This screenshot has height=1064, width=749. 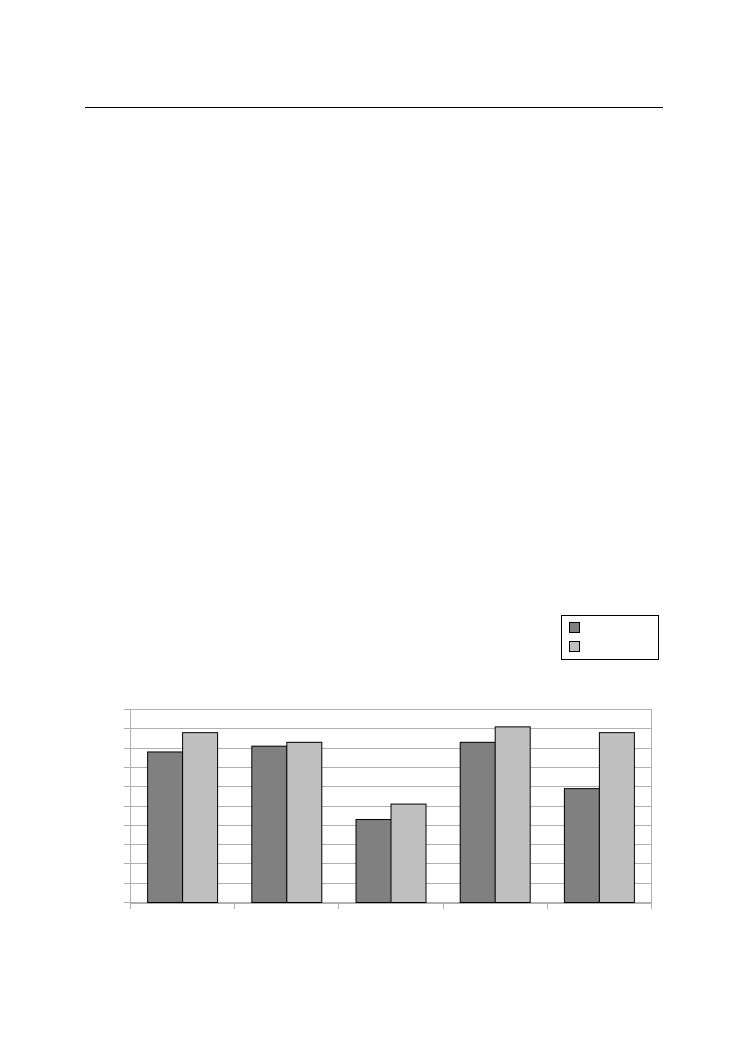 I want to click on chart-legend, so click(x=610, y=637).